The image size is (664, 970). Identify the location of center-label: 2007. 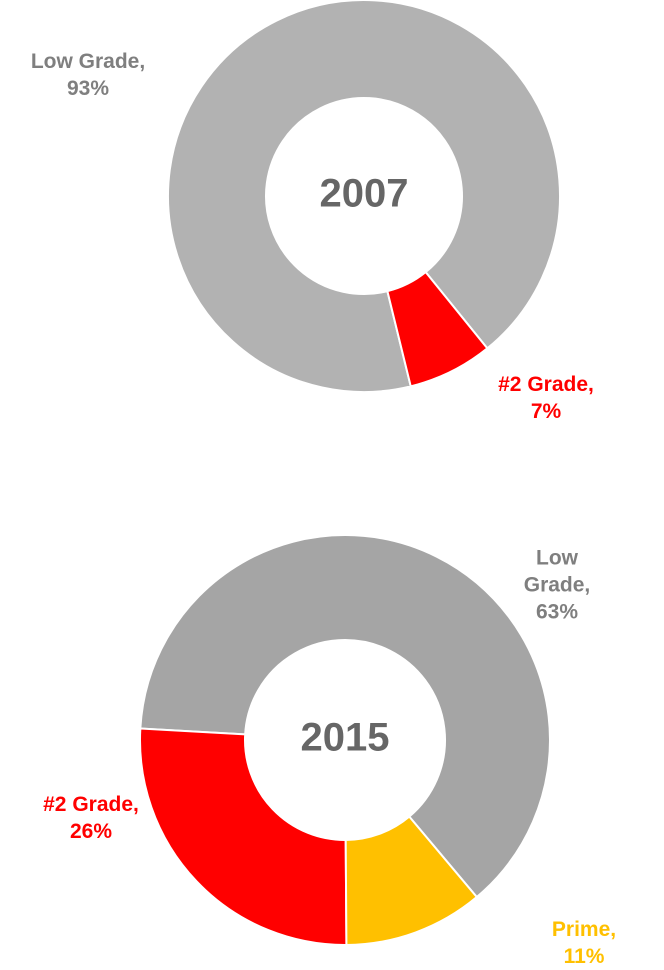
(364, 194).